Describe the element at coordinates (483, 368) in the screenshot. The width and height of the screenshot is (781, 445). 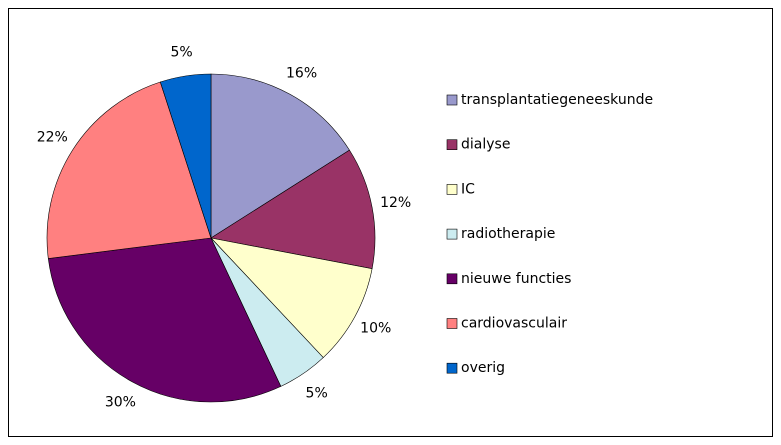
I see `legend-label: overig` at that location.